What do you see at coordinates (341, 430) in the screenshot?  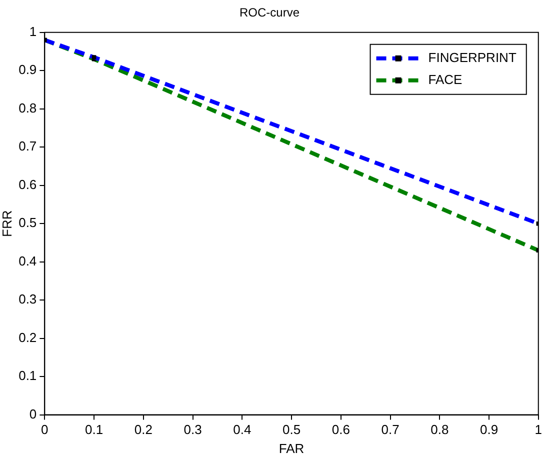 I see `x-tick-label: 0.6` at bounding box center [341, 430].